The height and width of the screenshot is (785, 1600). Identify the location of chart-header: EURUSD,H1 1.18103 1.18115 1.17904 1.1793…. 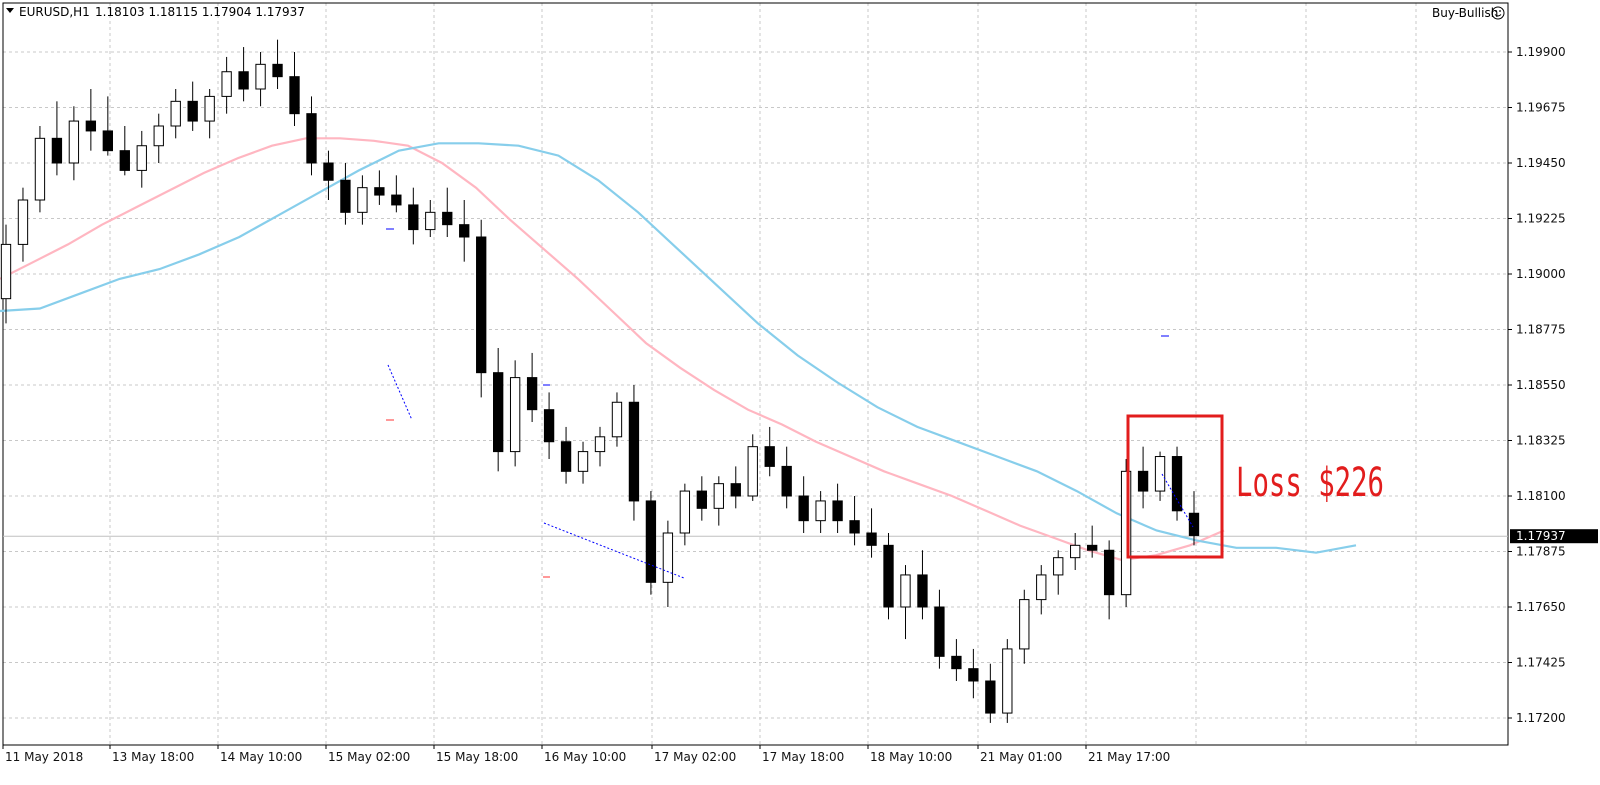
(755, 12).